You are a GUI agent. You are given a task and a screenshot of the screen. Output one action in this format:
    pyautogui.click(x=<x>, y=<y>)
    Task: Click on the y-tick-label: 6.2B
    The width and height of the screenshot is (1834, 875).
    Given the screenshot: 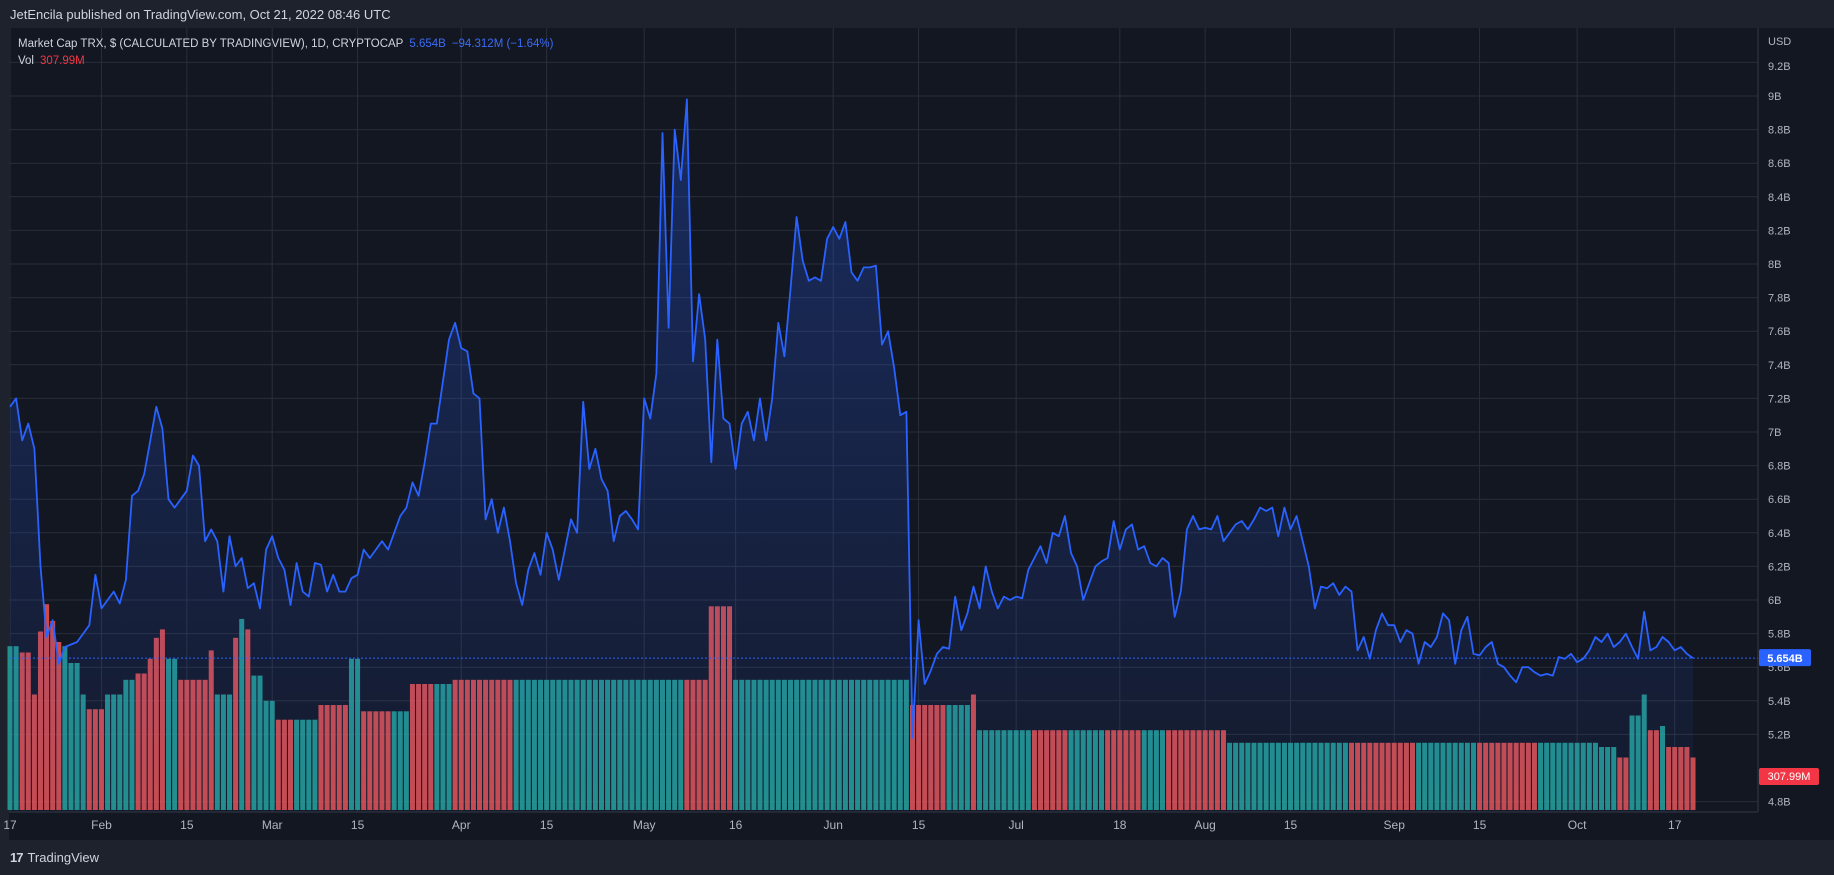 What is the action you would take?
    pyautogui.click(x=1779, y=567)
    